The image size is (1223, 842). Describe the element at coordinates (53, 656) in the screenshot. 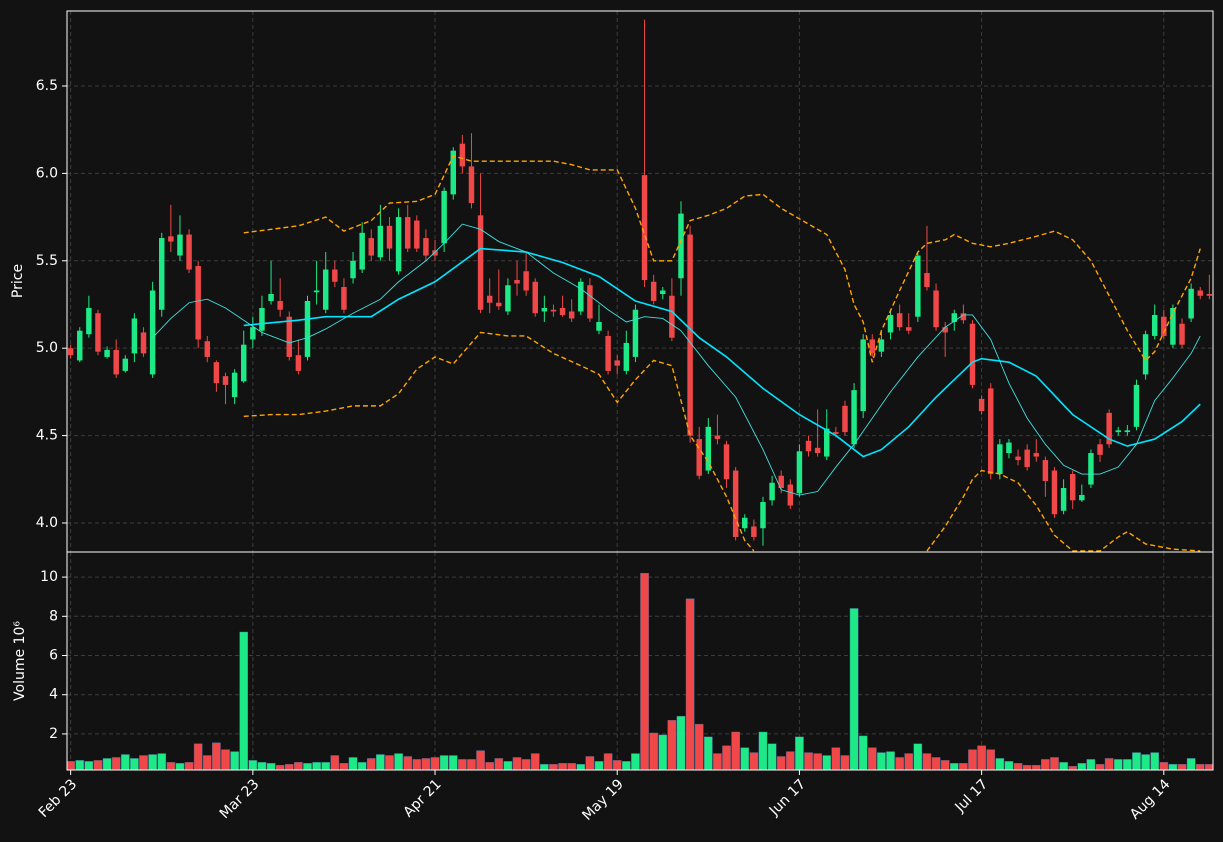

I see `y-tick-label: 6` at that location.